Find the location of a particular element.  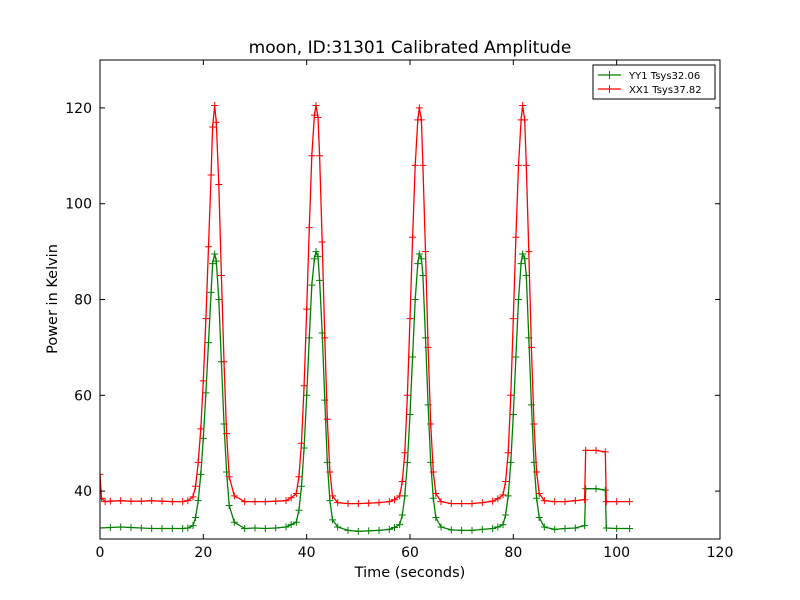

y-axis-label: Power in Kelvin is located at coordinates (53, 299).